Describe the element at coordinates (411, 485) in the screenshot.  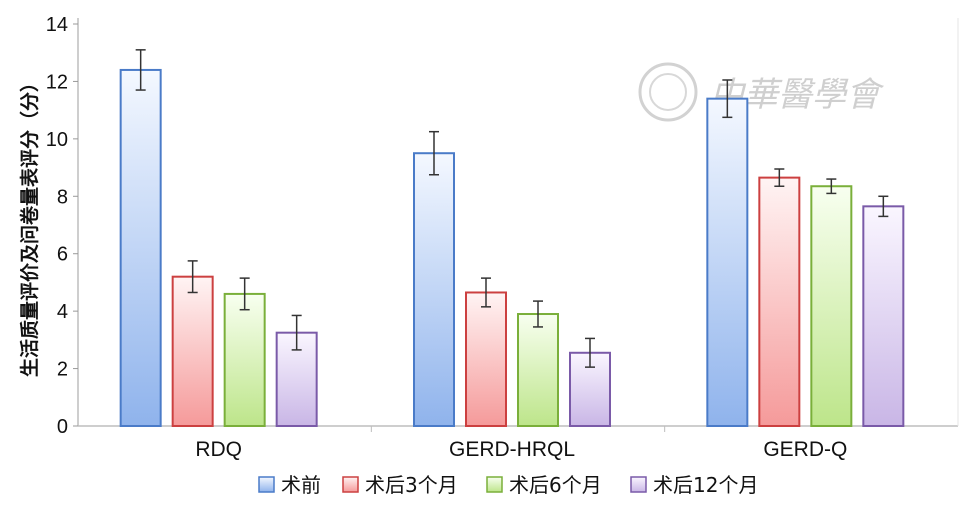
I see `legend-label: 术后3个月` at that location.